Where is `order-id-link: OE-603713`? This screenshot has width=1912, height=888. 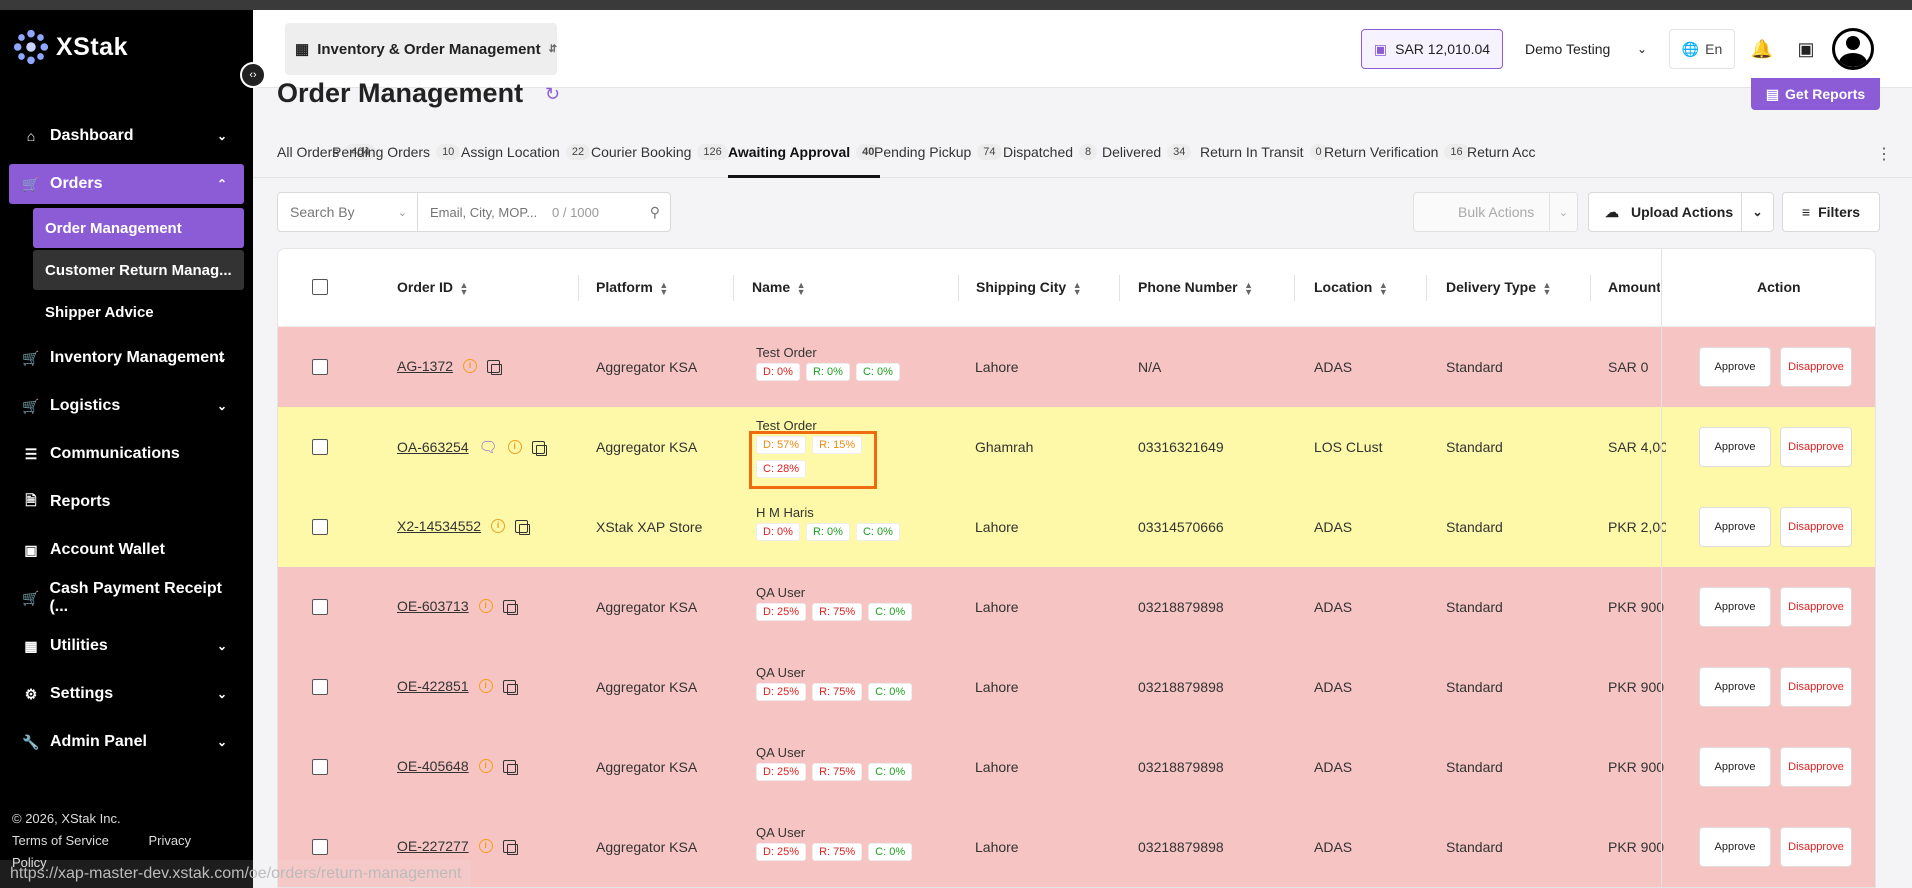
order-id-link: OE-603713 is located at coordinates (433, 606).